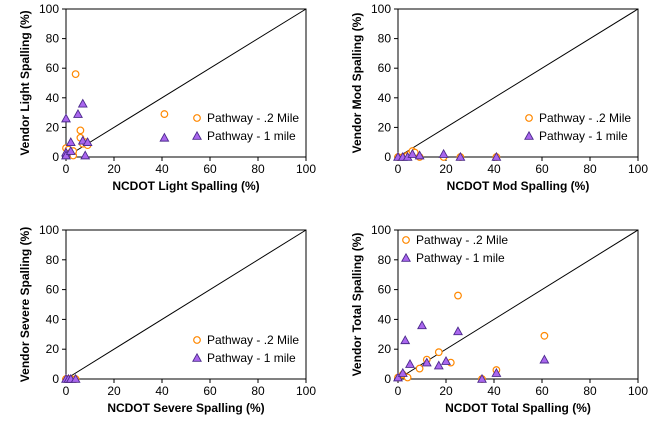 The image size is (664, 431). I want to click on x-axis-label: NCDOT Total Spalling (%), so click(518, 408).